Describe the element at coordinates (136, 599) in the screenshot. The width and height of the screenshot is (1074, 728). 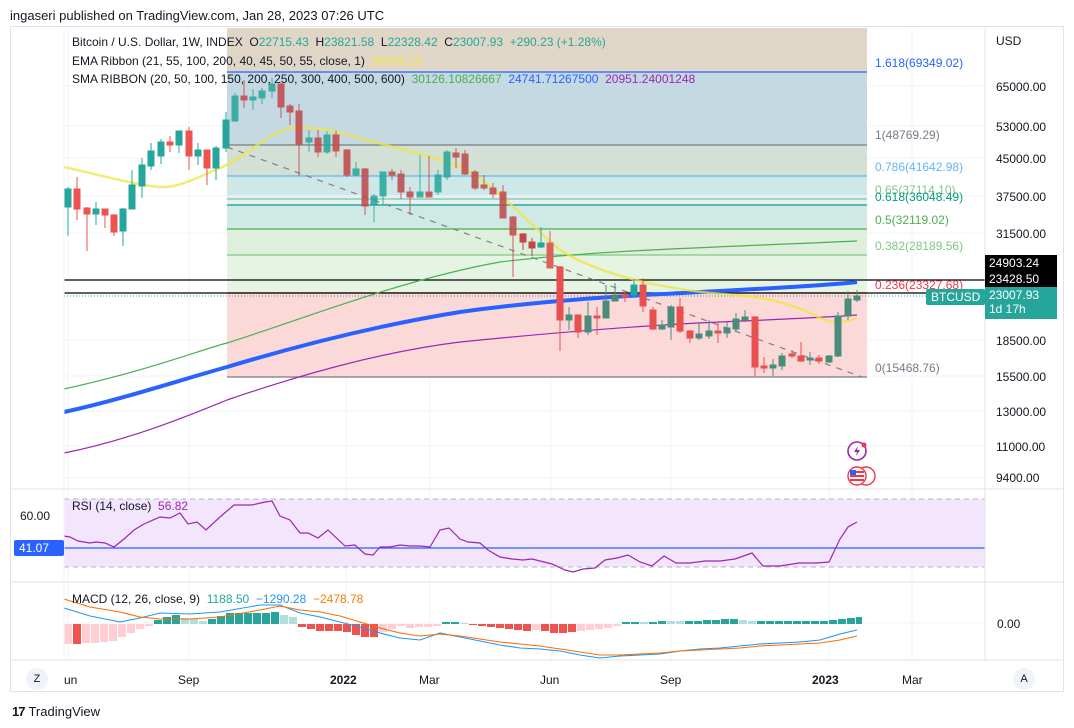
I see `macd-title: MACD (12, 26, close, 9)` at that location.